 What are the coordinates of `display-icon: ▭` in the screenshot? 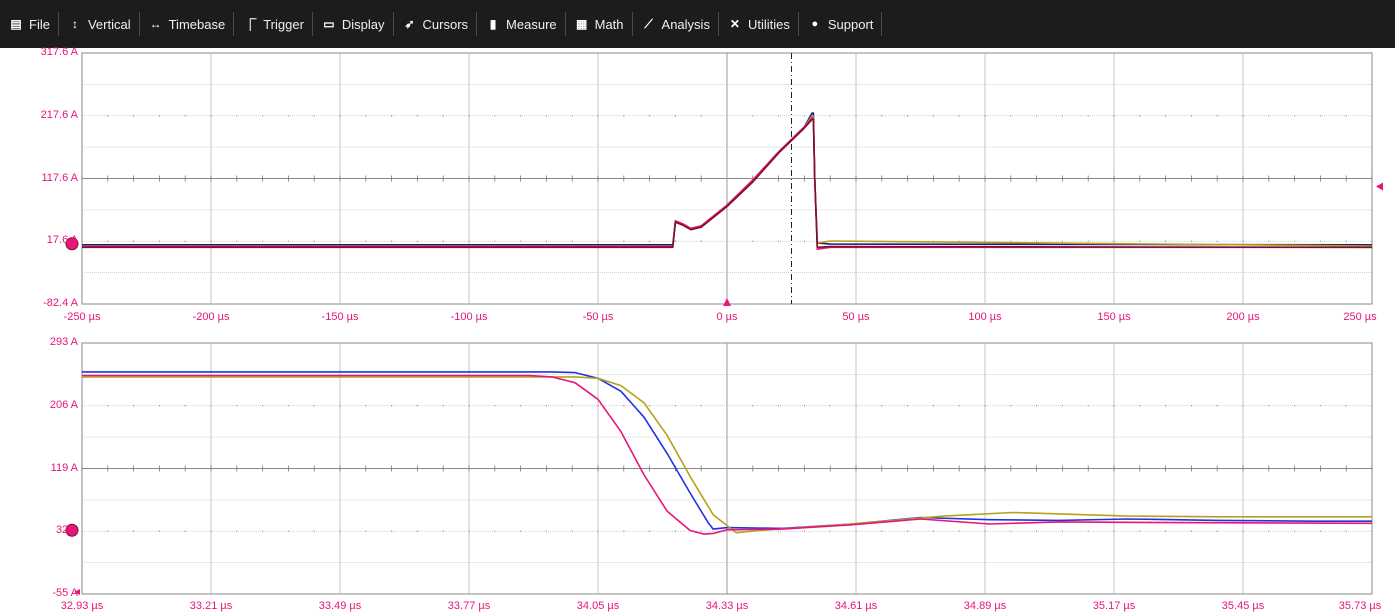 It's located at (329, 24).